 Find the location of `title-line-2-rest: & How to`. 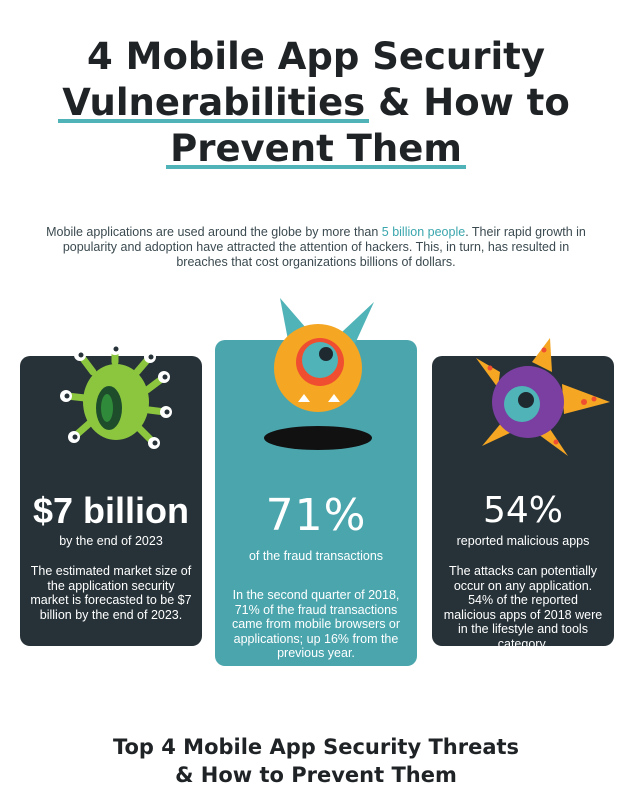

title-line-2-rest: & How to is located at coordinates (467, 102).